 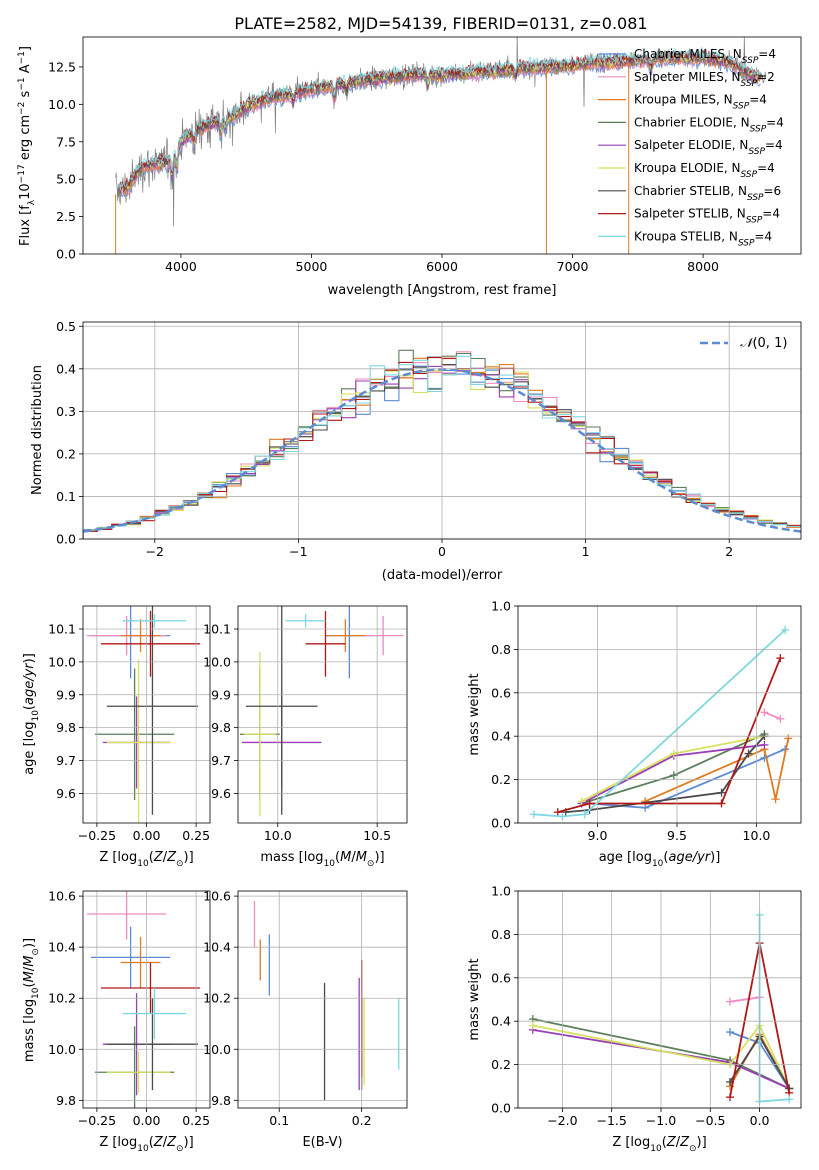 What do you see at coordinates (710, 1120) in the screenshot?
I see `x-tick-label: −0.5` at bounding box center [710, 1120].